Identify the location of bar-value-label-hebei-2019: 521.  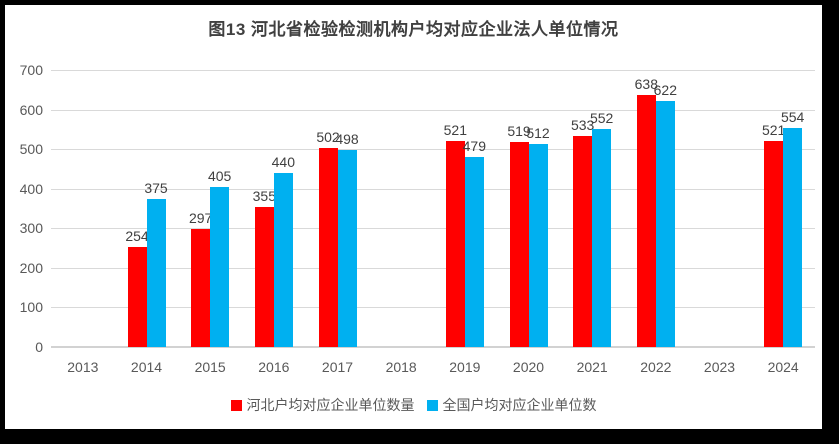
(455, 129).